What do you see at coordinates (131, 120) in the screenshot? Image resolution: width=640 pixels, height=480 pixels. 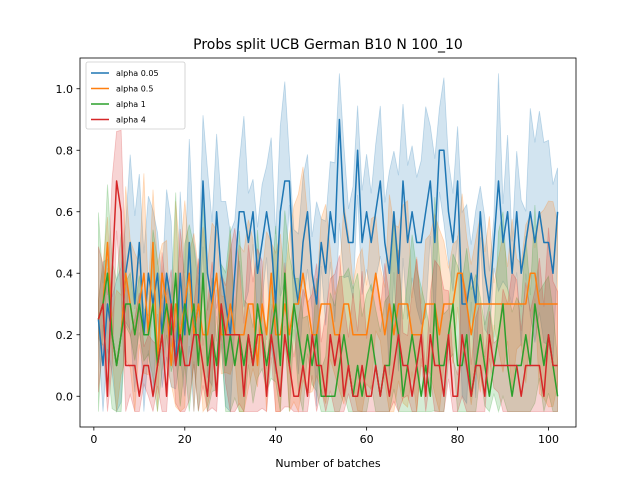 I see `legend-label: alpha 4` at bounding box center [131, 120].